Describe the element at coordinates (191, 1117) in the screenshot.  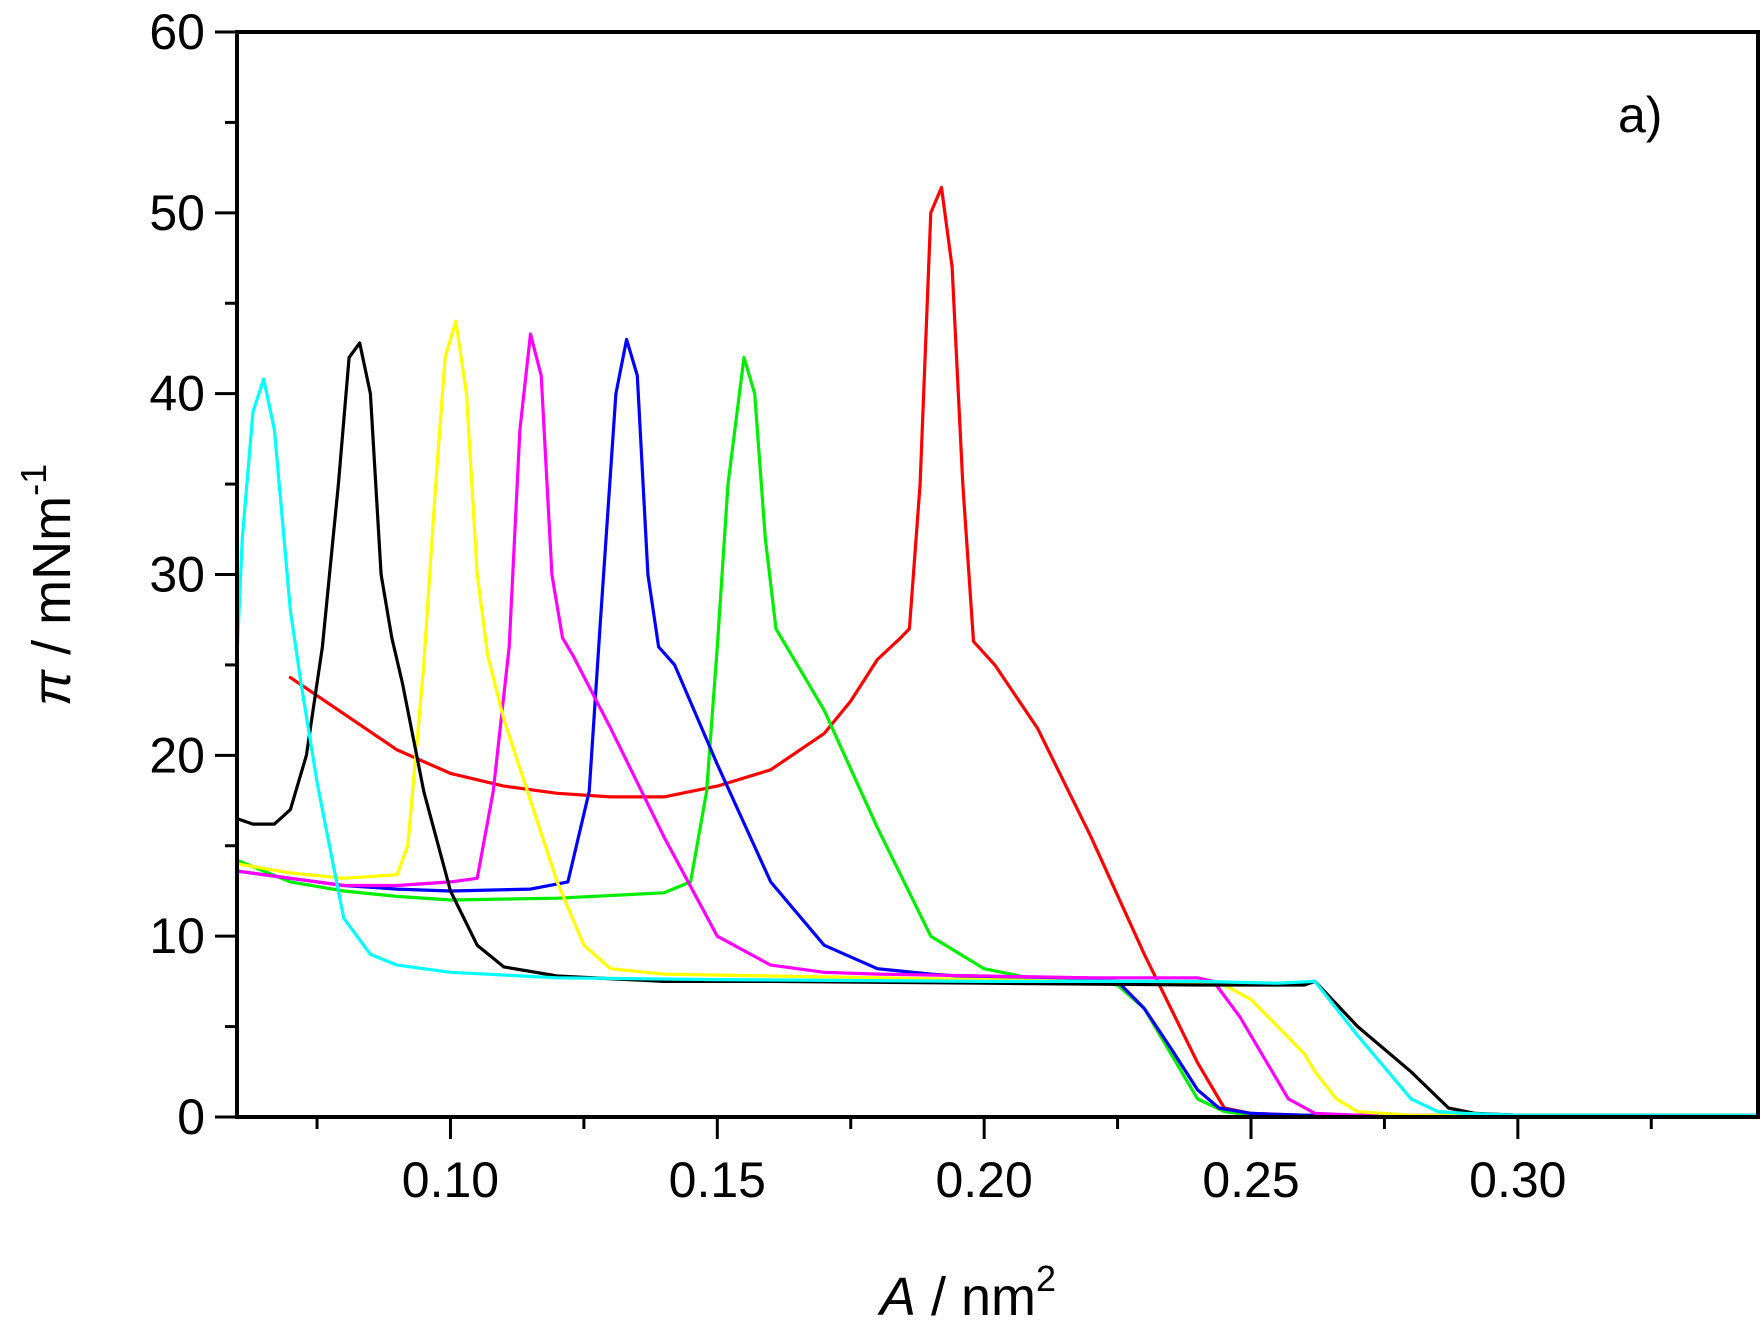
I see `y-tick-label: 0` at that location.